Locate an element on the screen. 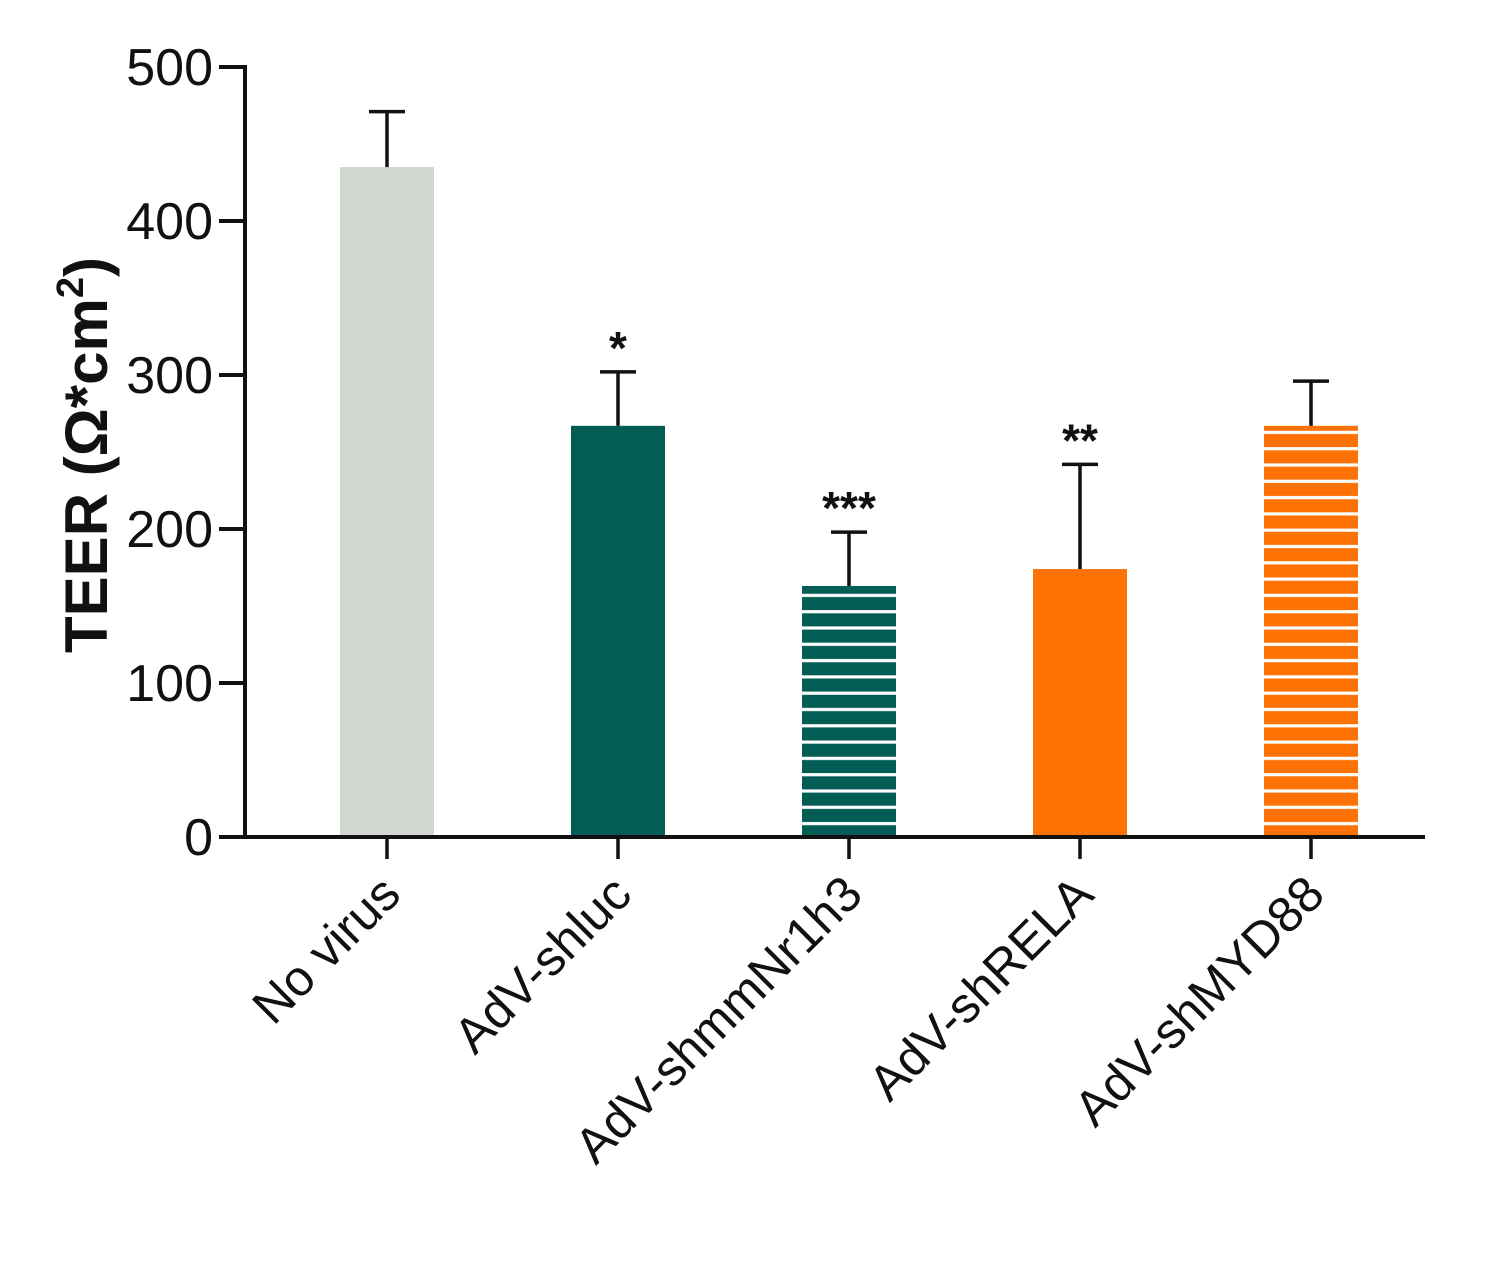 The height and width of the screenshot is (1271, 1494). y-axis-label-superscript: 2 is located at coordinates (71, 287).